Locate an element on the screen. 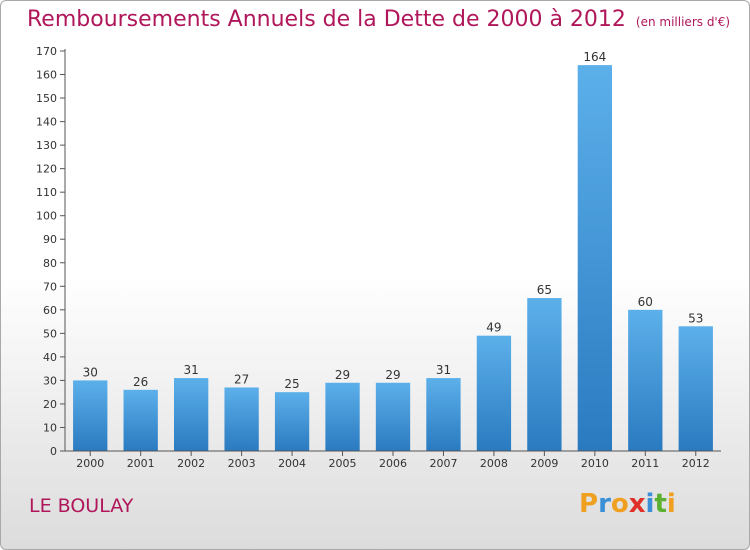 This screenshot has width=750, height=550. y-tick-label: 20 is located at coordinates (50, 404).